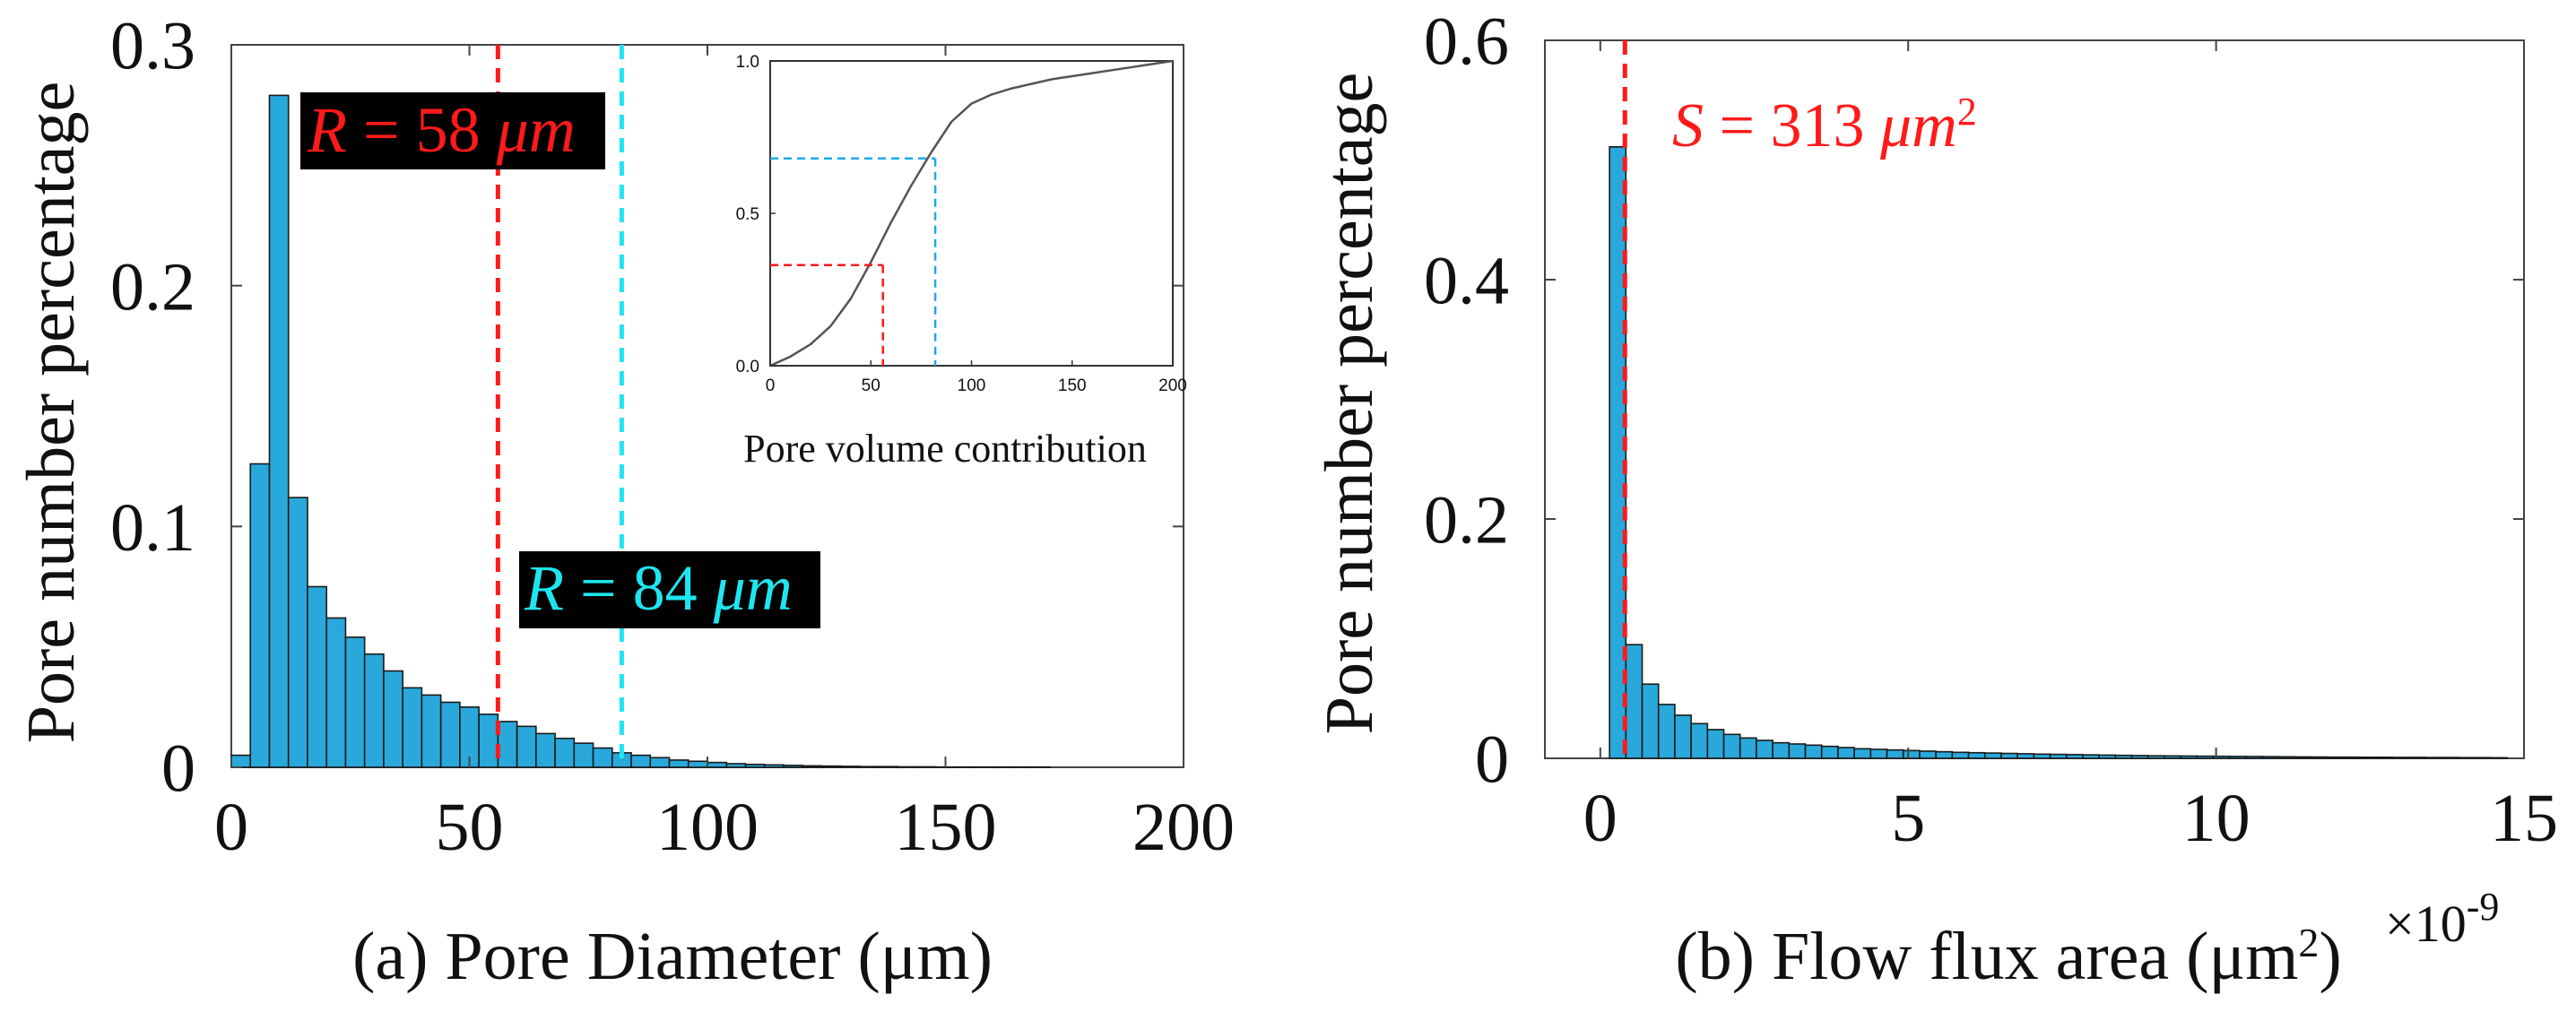 The width and height of the screenshot is (2576, 1012). What do you see at coordinates (470, 827) in the screenshot?
I see `x-tick-label: 50` at bounding box center [470, 827].